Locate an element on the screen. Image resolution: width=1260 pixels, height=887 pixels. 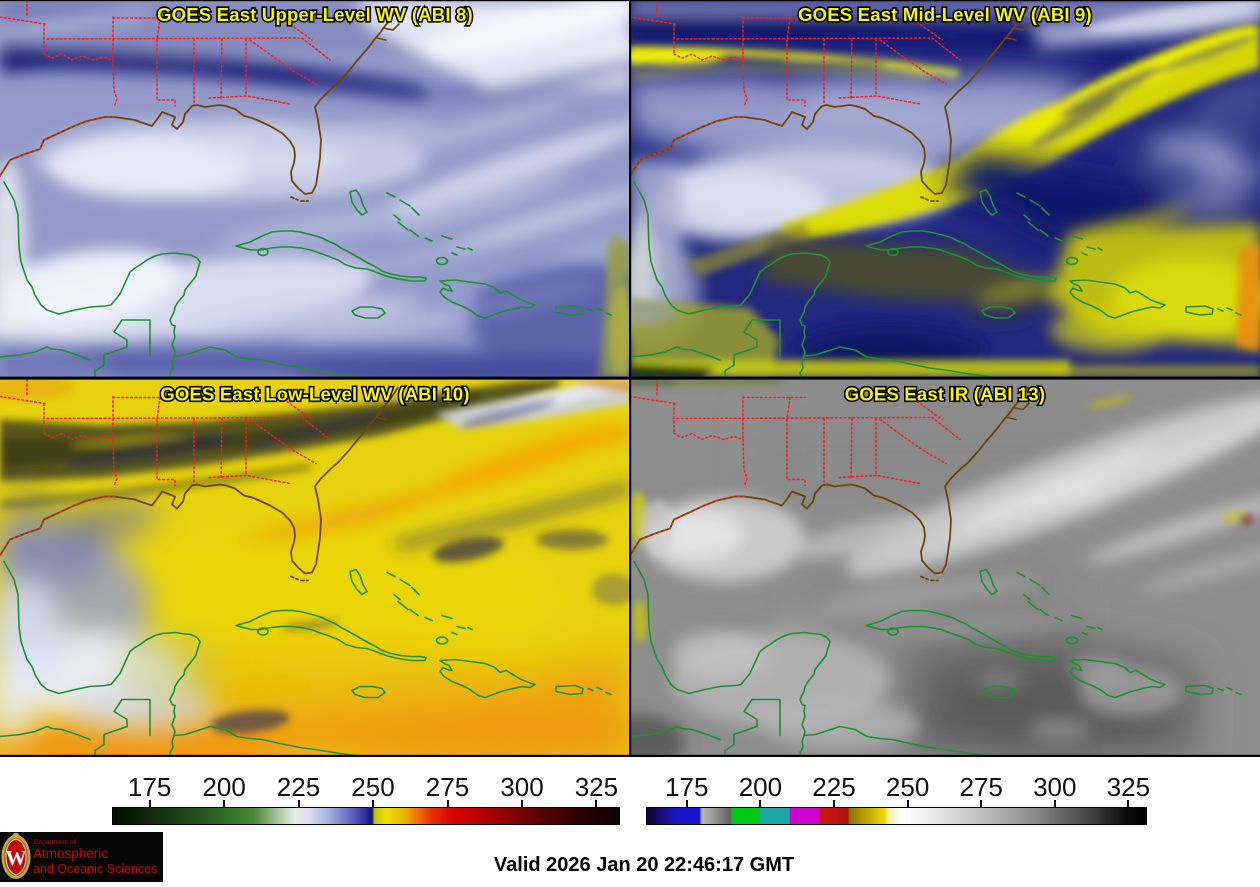
svg-text: W is located at coordinates (16, 858).